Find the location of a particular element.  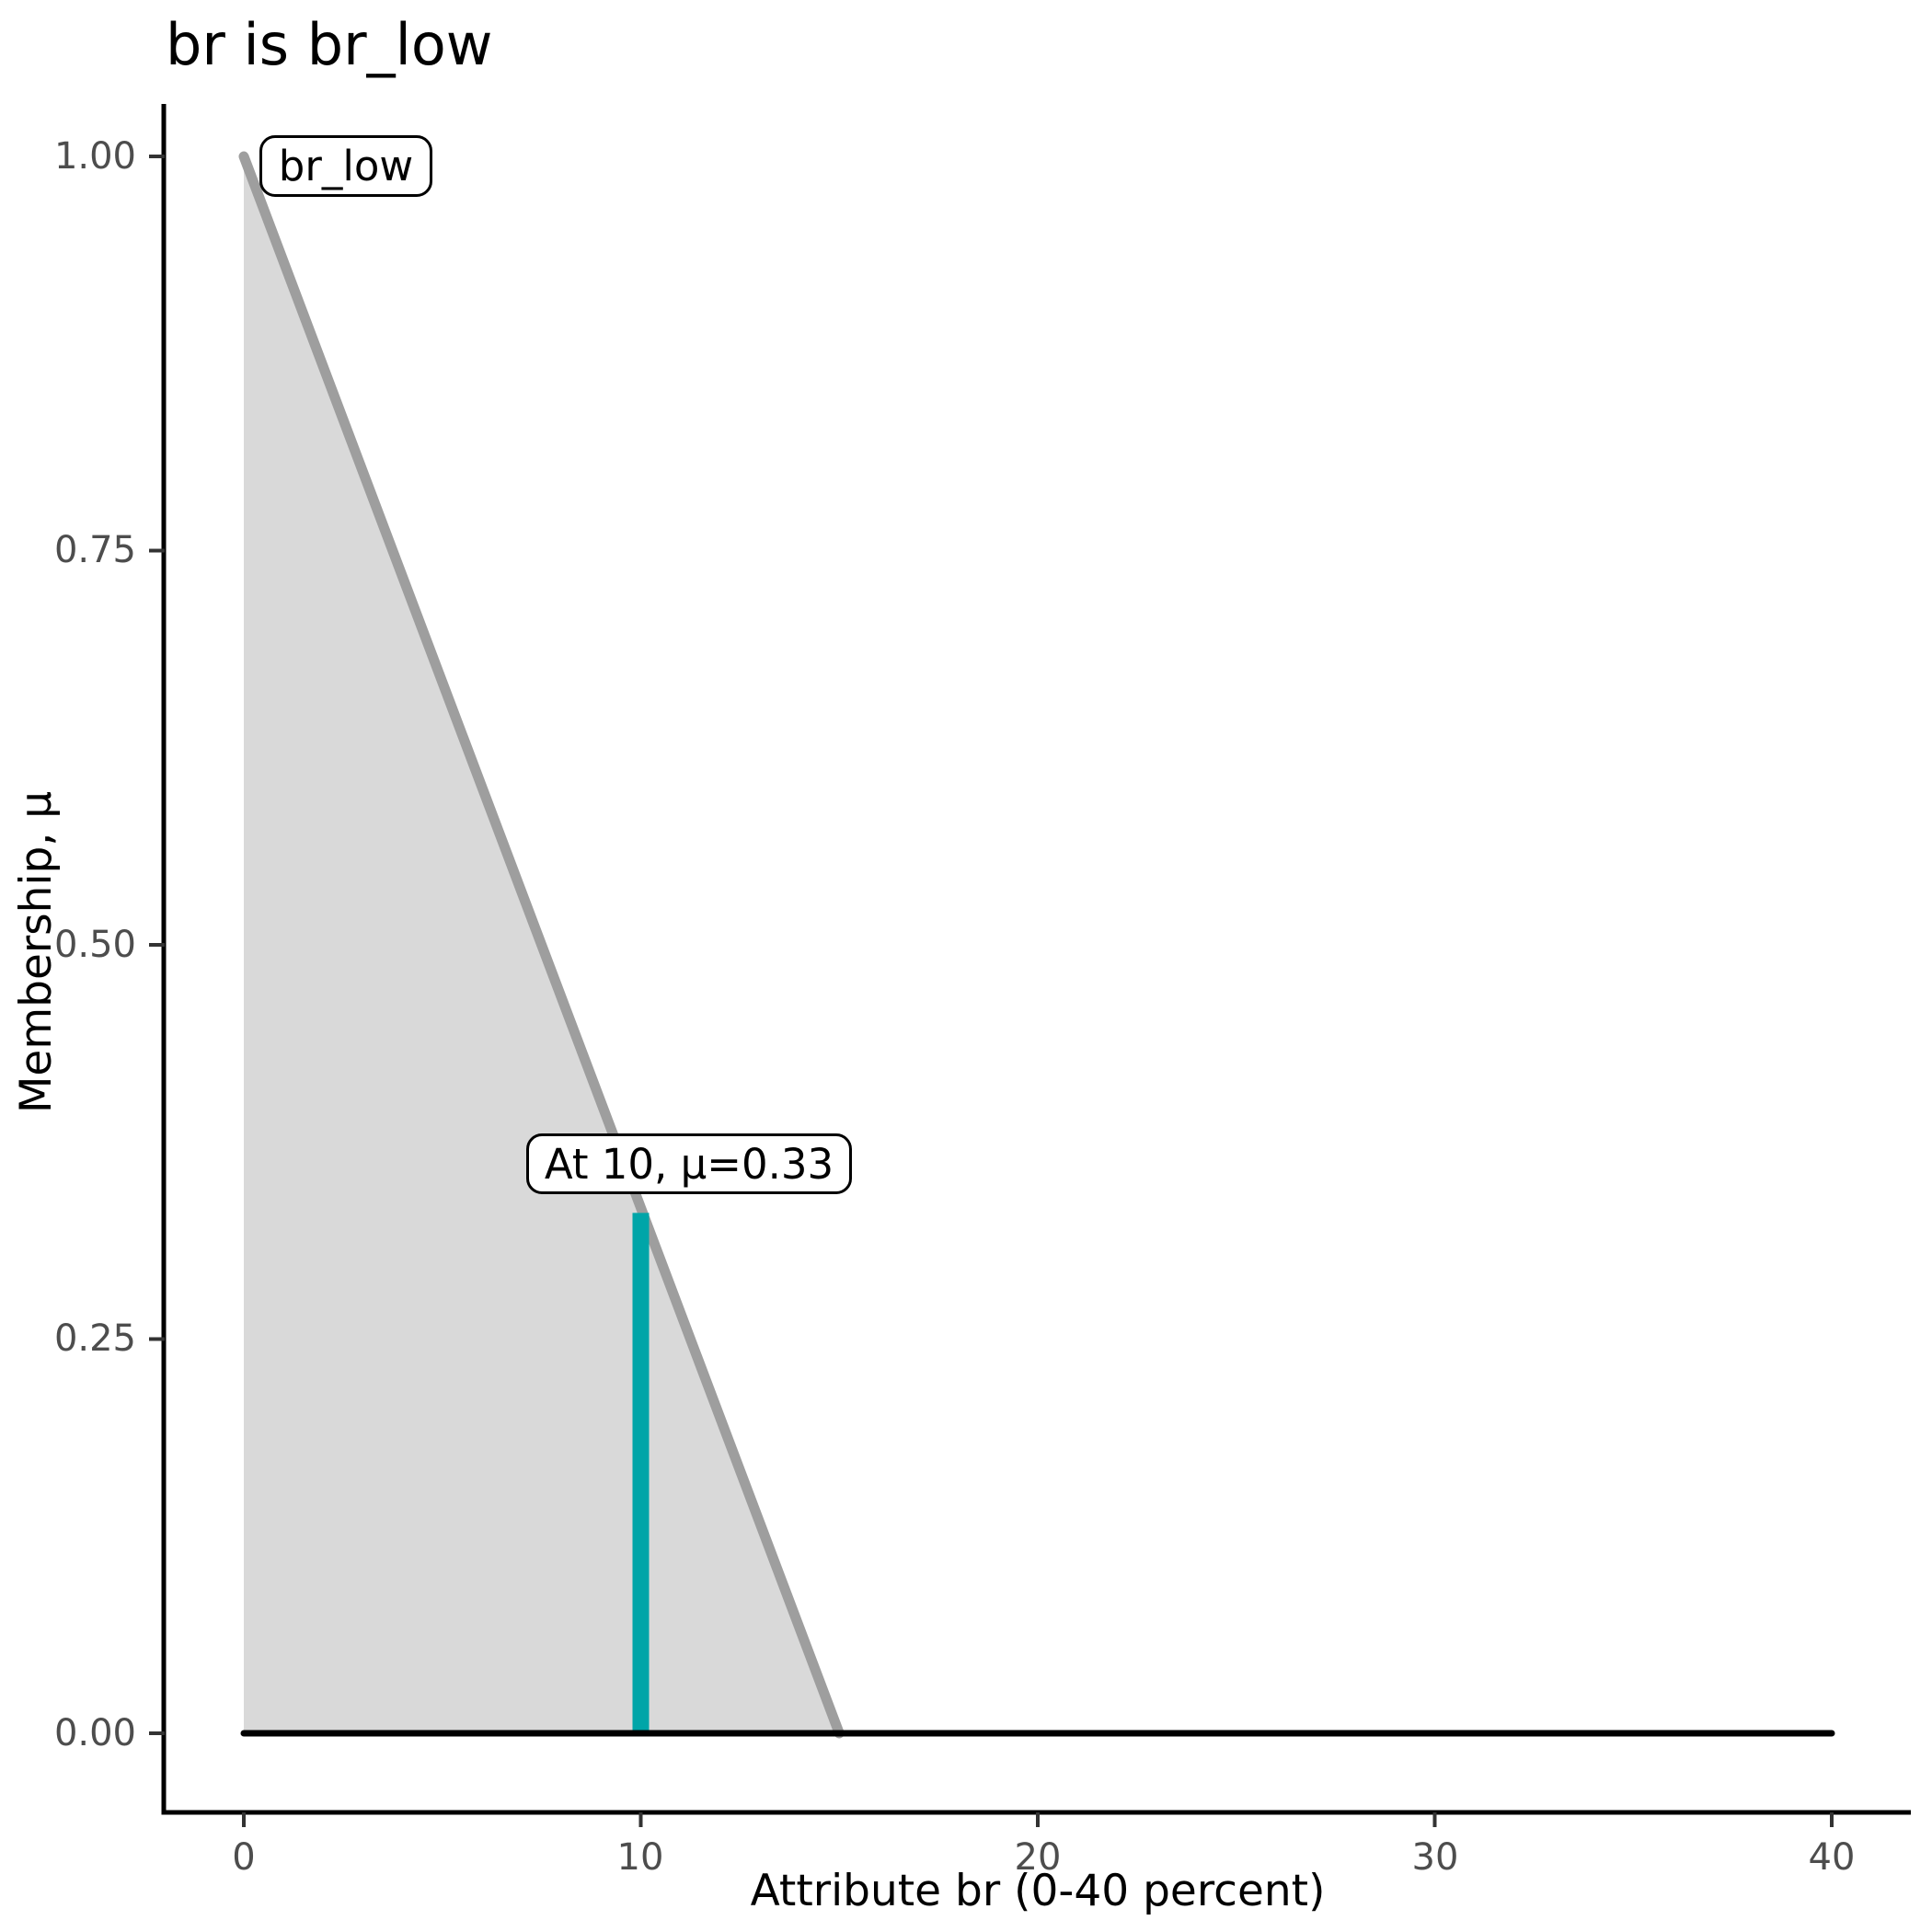

x-tick-label: 10 is located at coordinates (640, 1857).